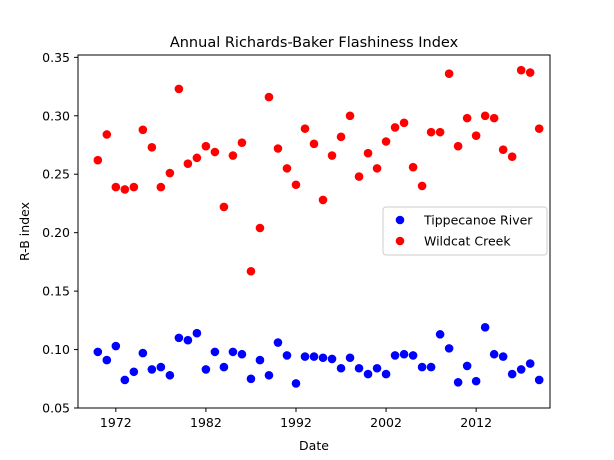  What do you see at coordinates (56, 232) in the screenshot?
I see `y-tick-label: 0.20` at bounding box center [56, 232].